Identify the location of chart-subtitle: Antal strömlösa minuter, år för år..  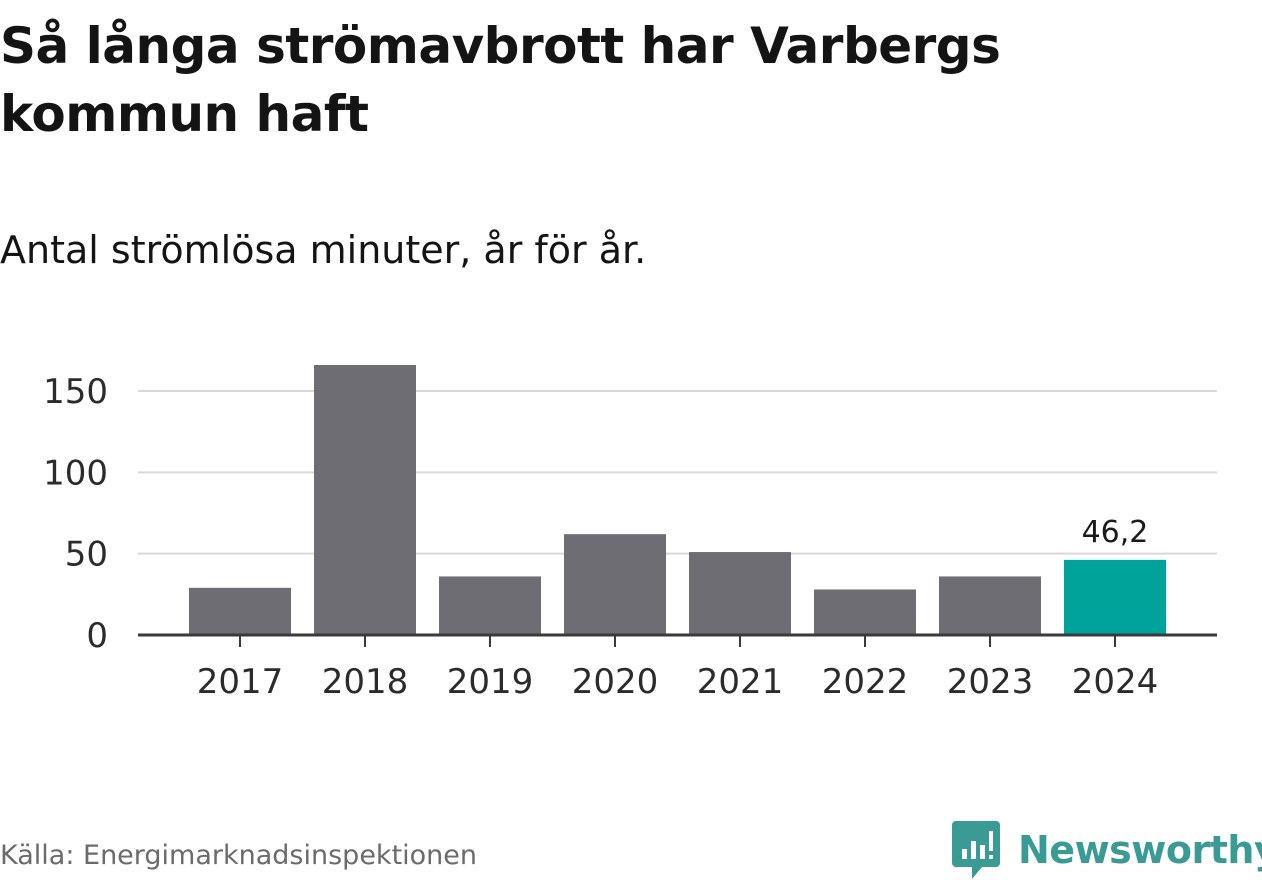
(323, 250).